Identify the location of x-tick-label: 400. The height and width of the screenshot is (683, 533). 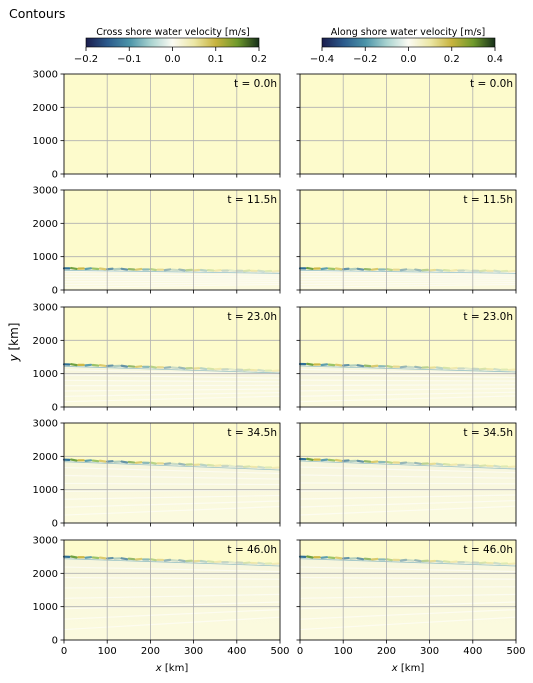
(236, 651).